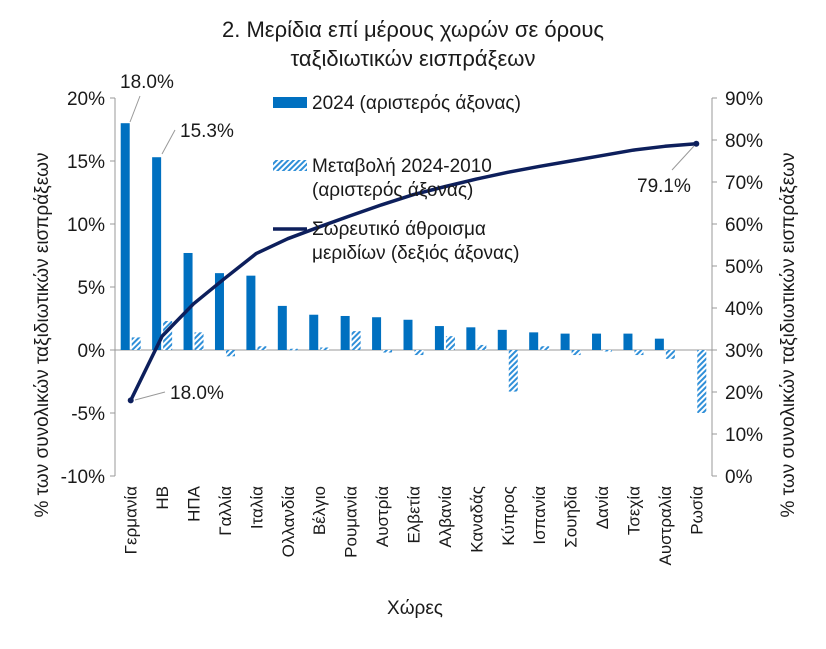  What do you see at coordinates (382, 516) in the screenshot?
I see `category-label: Αυστρία` at bounding box center [382, 516].